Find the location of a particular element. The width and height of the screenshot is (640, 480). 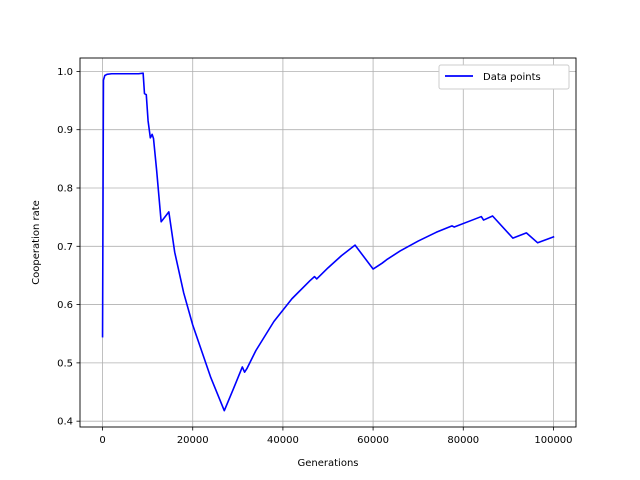

x-tick-label: 20000 is located at coordinates (193, 440).